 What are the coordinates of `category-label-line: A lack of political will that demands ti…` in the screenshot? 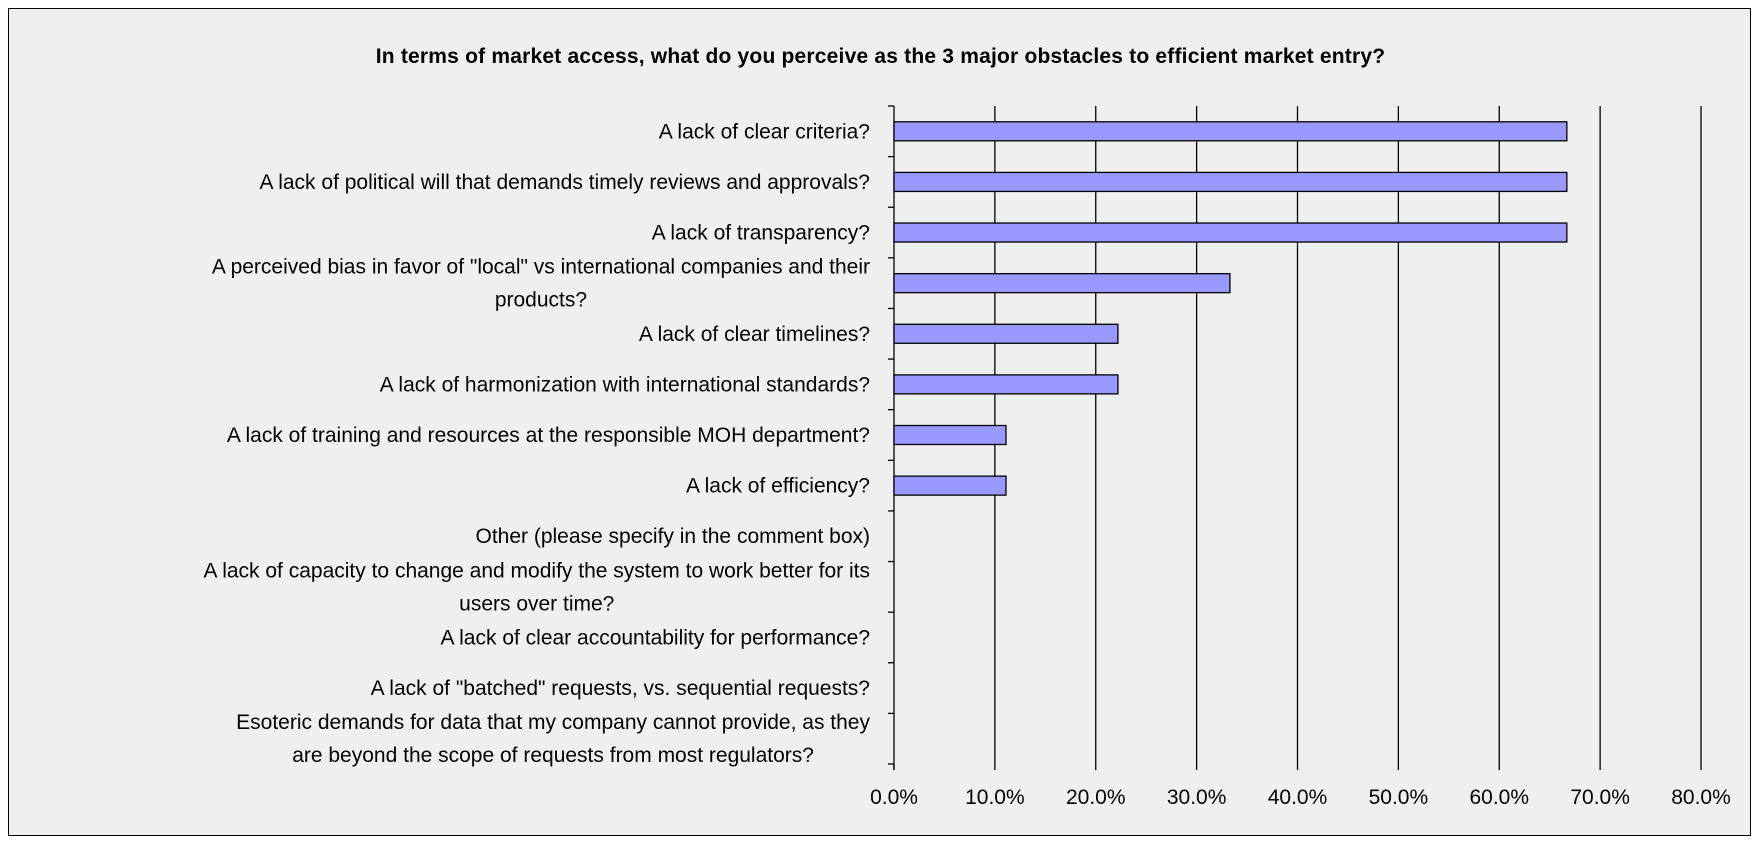 It's located at (565, 182).